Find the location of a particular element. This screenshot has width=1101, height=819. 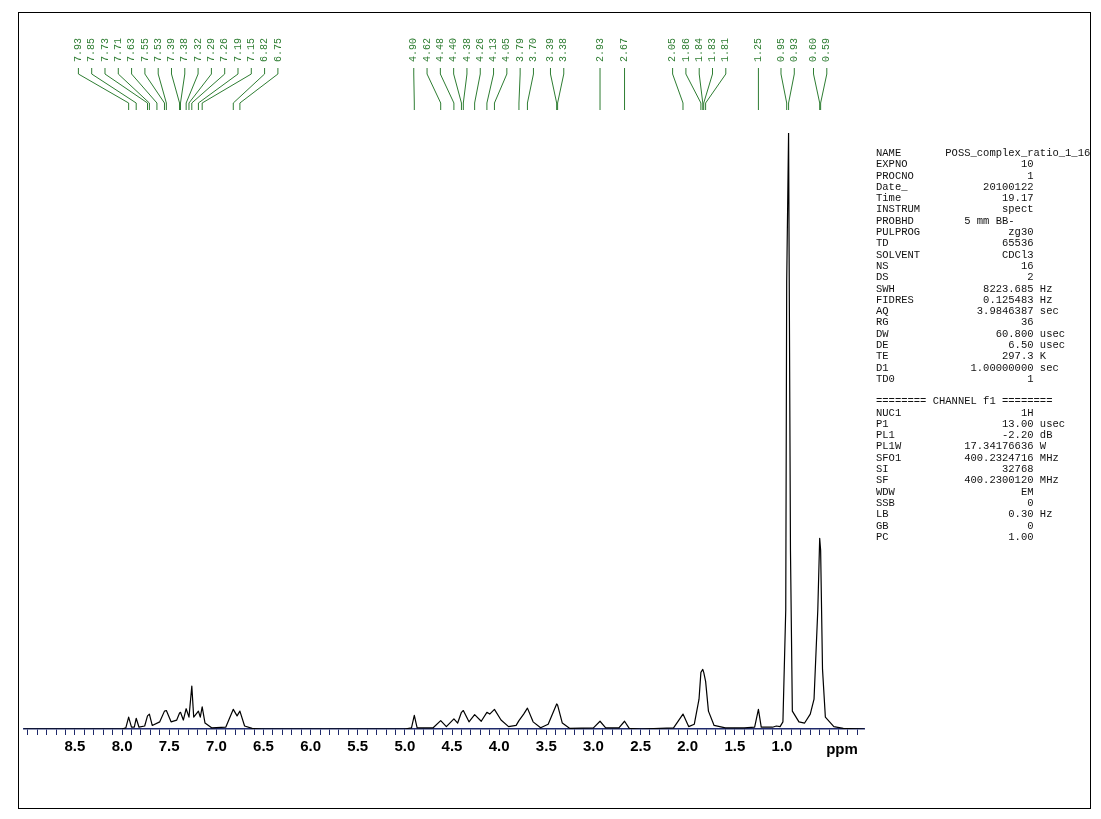

annotation: 7.85 is located at coordinates (92, 49).